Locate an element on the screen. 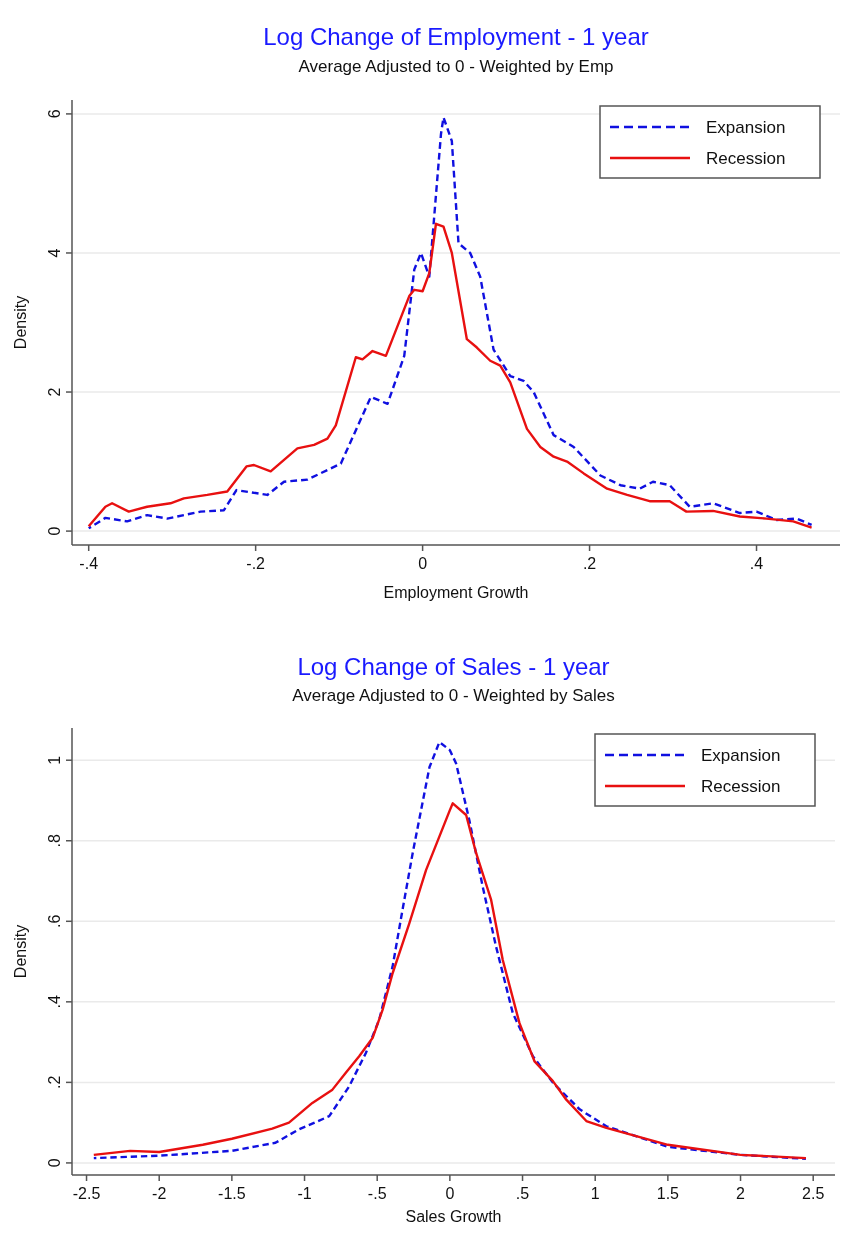 Image resolution: width=841 pixels, height=1236 pixels. x-tick-label: -.5 is located at coordinates (377, 1193).